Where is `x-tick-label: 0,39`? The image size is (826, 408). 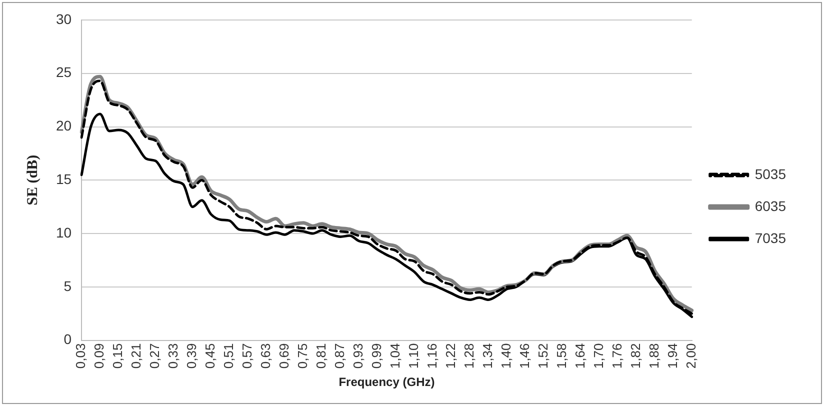
x-tick-label: 0,39 is located at coordinates (192, 356).